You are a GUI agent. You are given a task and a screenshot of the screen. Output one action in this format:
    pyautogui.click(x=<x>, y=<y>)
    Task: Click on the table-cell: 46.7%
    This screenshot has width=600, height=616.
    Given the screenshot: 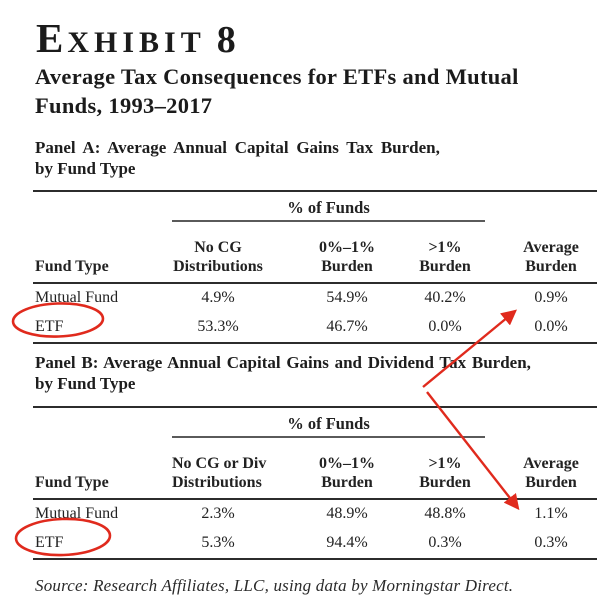 What is the action you would take?
    pyautogui.click(x=347, y=327)
    